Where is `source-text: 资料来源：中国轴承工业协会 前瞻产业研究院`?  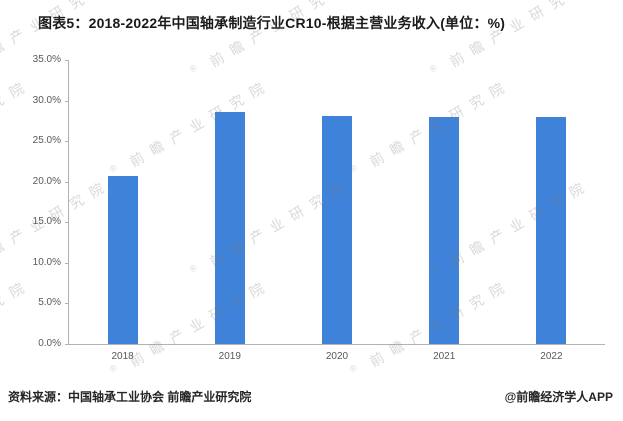 source-text: 资料来源：中国轴承工业协会 前瞻产业研究院 is located at coordinates (130, 397).